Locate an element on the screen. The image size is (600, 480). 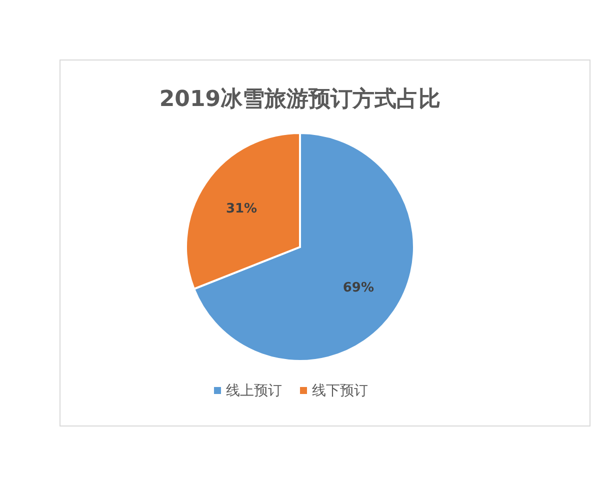
chart-title: 2019冰雪旅游预订方式占比 is located at coordinates (300, 99).